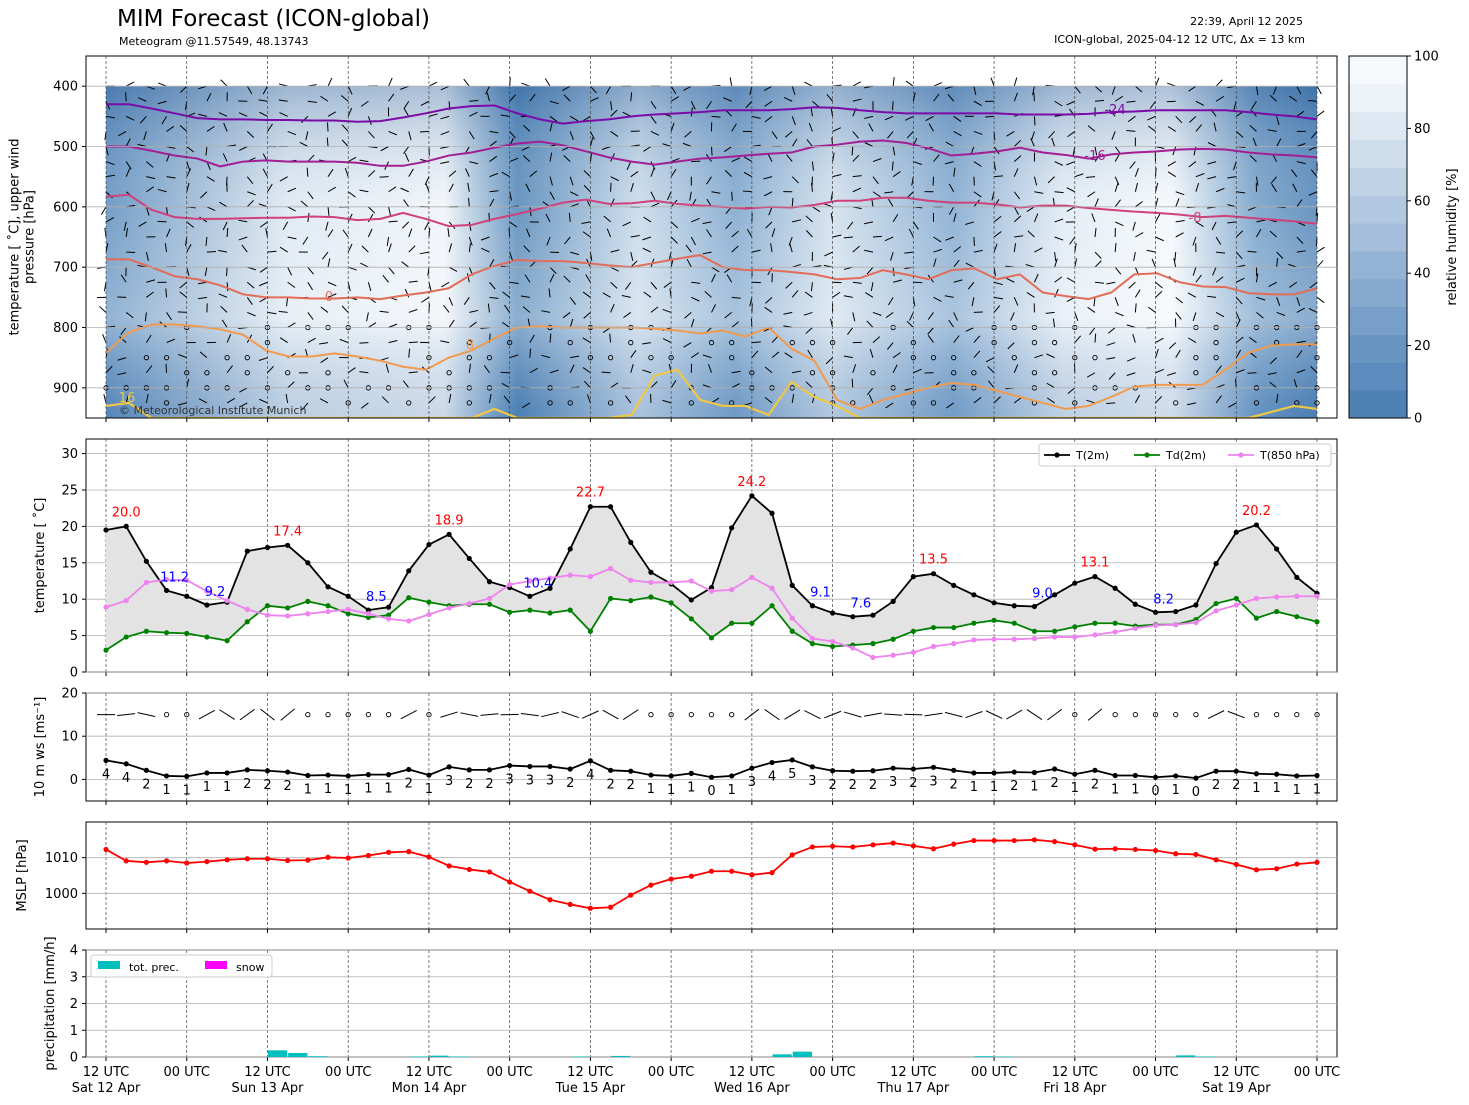  I want to click on x-tick-label: Sat 12 Apr, so click(106, 1088).